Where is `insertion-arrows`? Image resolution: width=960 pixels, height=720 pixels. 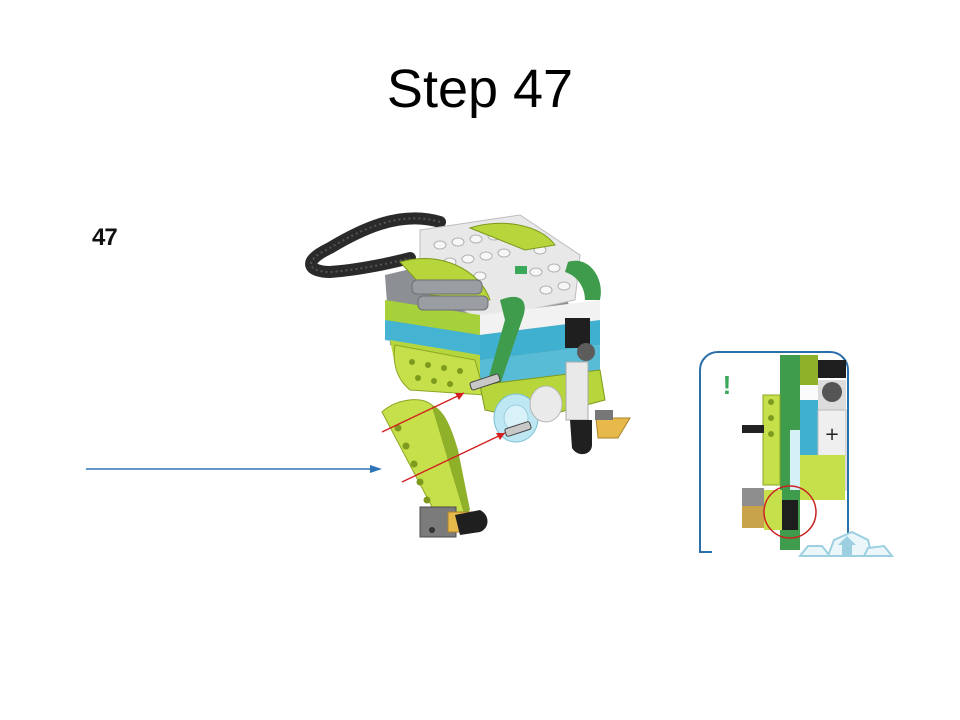
insertion-arrows is located at coordinates (443, 437).